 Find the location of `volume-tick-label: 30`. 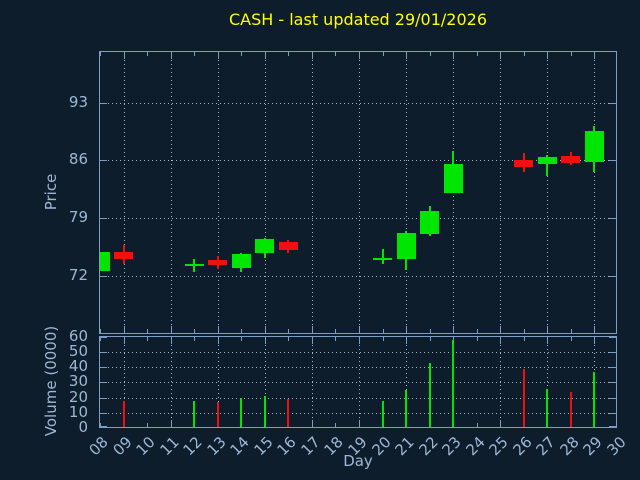

volume-tick-label: 30 is located at coordinates (78, 381).